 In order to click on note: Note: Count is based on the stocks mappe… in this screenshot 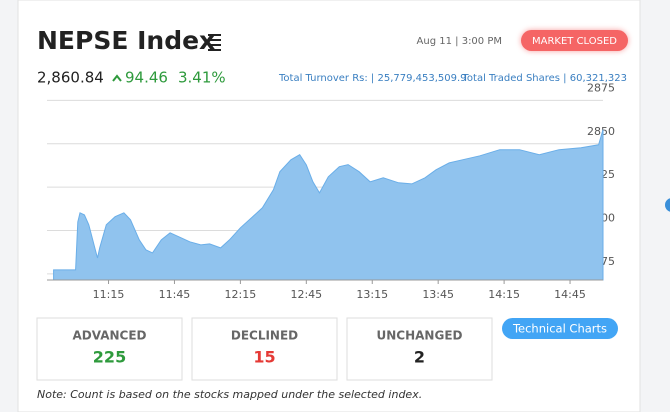, I will do `click(229, 394)`.